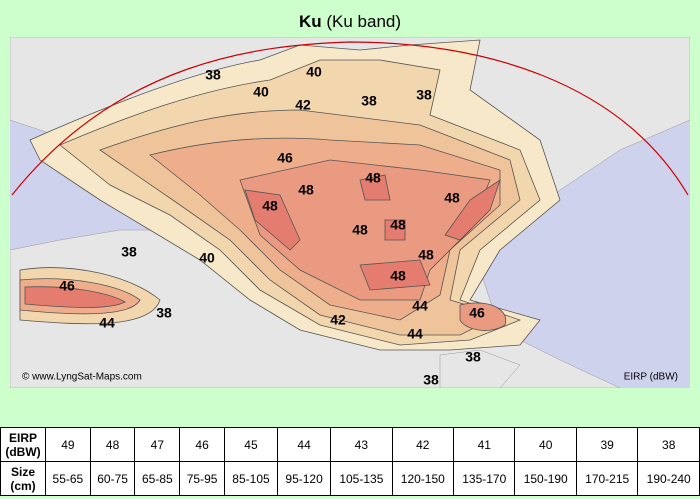  I want to click on legend-label: EIRP (dBW), so click(651, 377).